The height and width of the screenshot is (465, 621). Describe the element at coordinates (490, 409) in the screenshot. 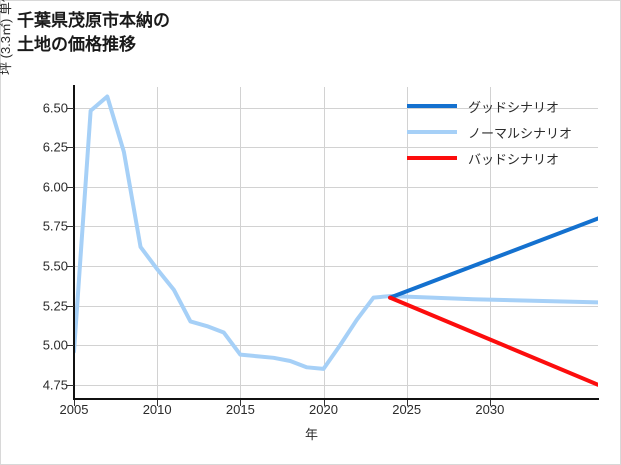

I see `x-tick-label: 2030` at that location.